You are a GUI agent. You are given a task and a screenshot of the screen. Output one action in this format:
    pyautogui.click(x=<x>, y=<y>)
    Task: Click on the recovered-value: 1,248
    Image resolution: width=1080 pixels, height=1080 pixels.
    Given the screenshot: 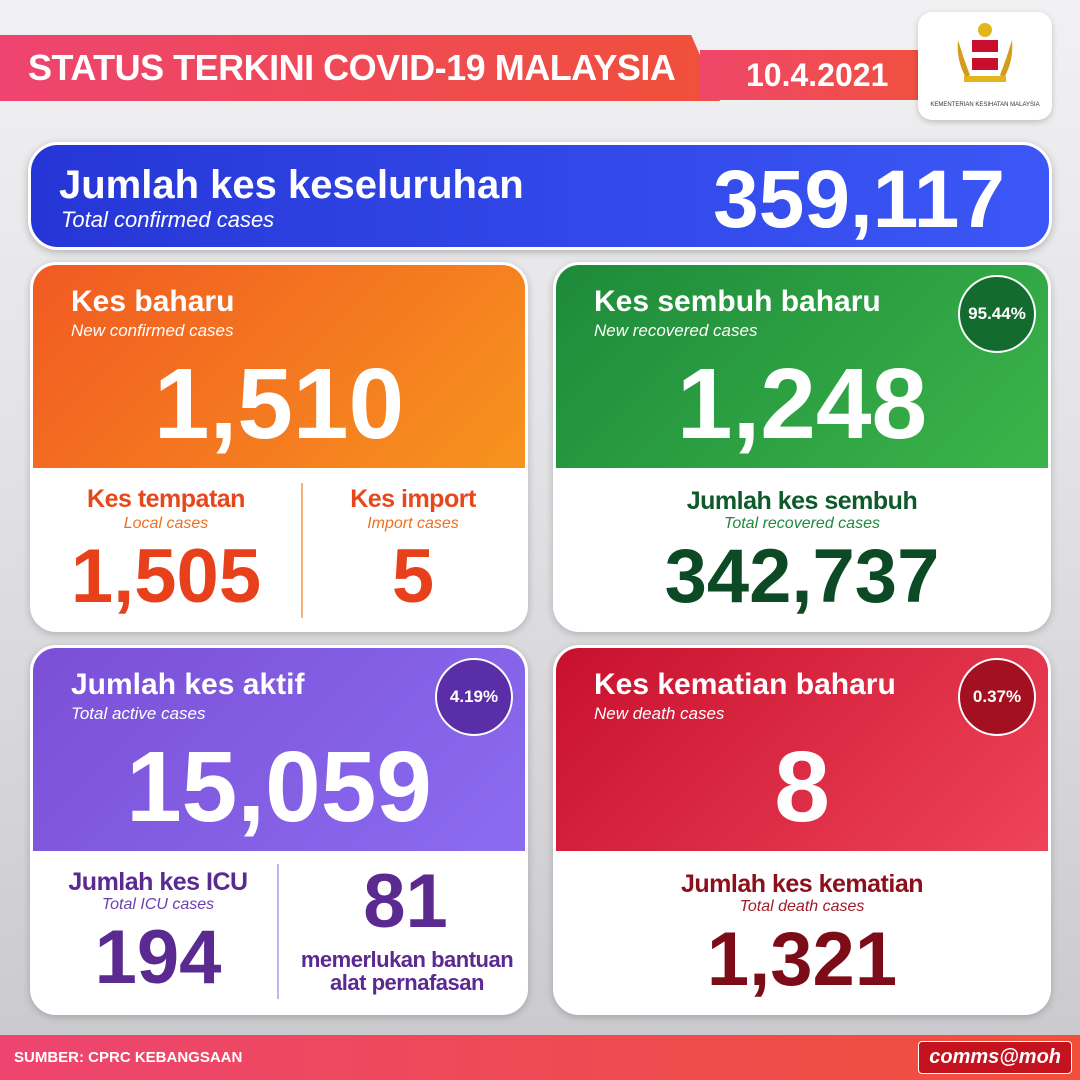 What is the action you would take?
    pyautogui.click(x=802, y=404)
    